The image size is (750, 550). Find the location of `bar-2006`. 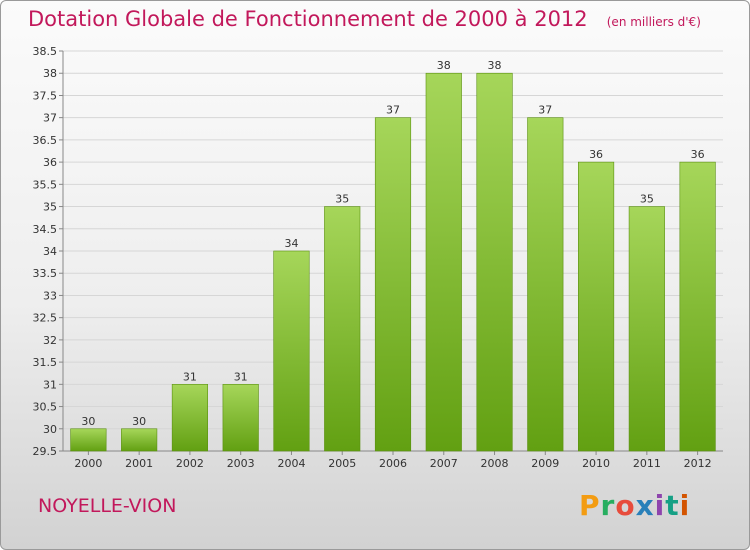

bar-2006 is located at coordinates (393, 284).